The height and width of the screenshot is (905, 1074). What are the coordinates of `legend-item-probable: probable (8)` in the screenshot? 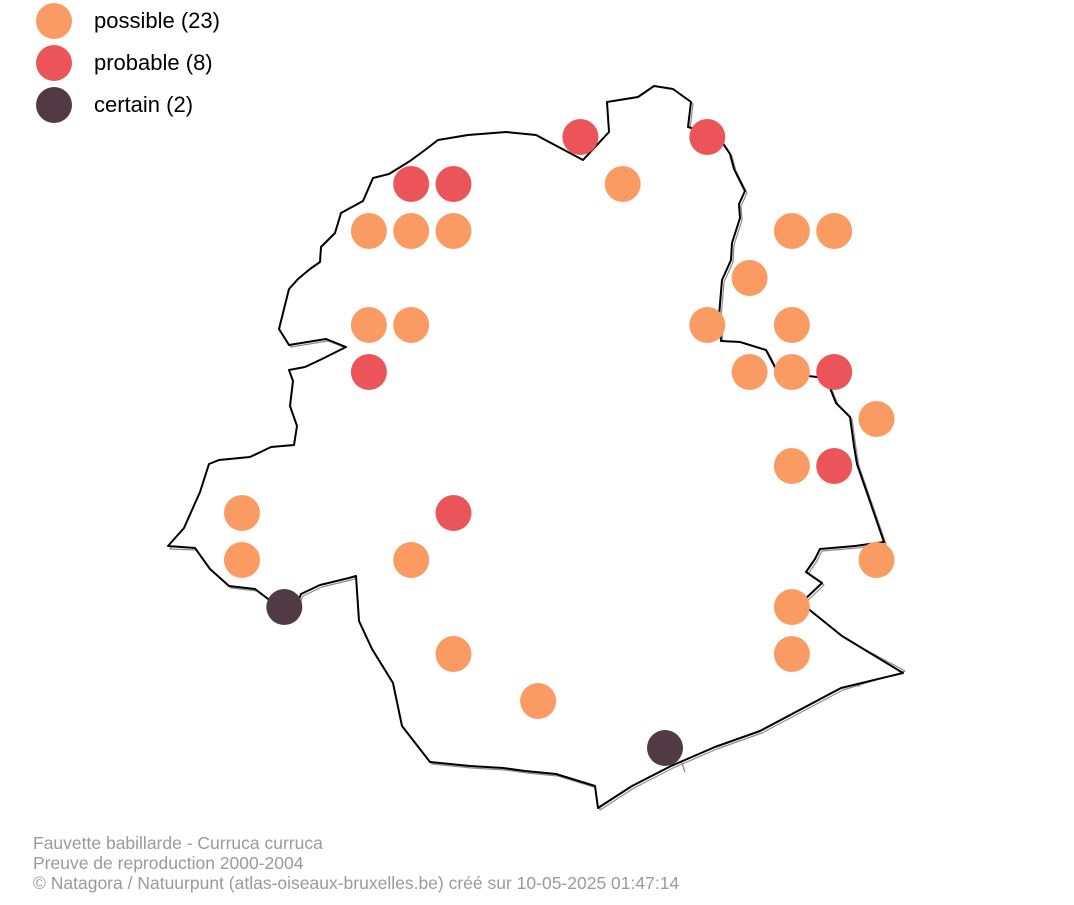 It's located at (128, 63).